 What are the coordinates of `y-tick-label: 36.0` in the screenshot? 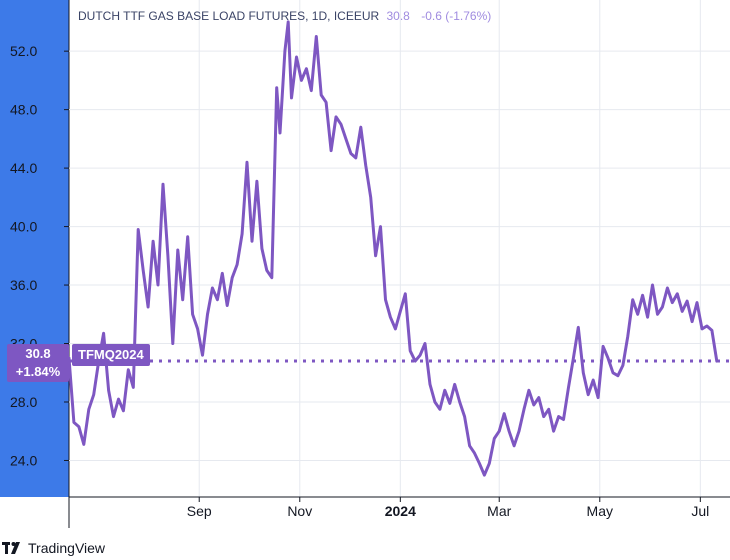 It's located at (23, 285).